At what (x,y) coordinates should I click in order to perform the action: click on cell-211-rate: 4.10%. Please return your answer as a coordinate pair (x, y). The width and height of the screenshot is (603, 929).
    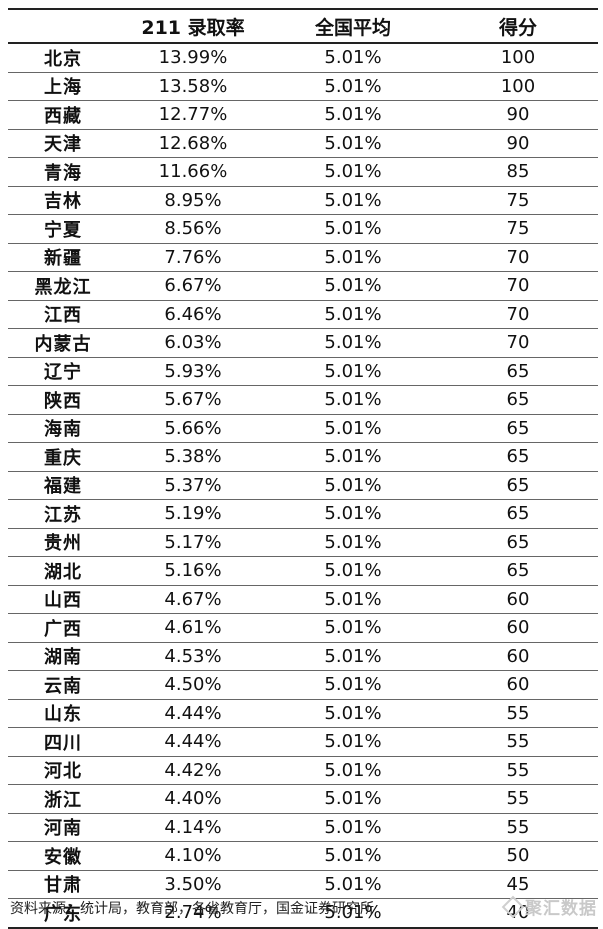
    Looking at the image, I should click on (193, 856).